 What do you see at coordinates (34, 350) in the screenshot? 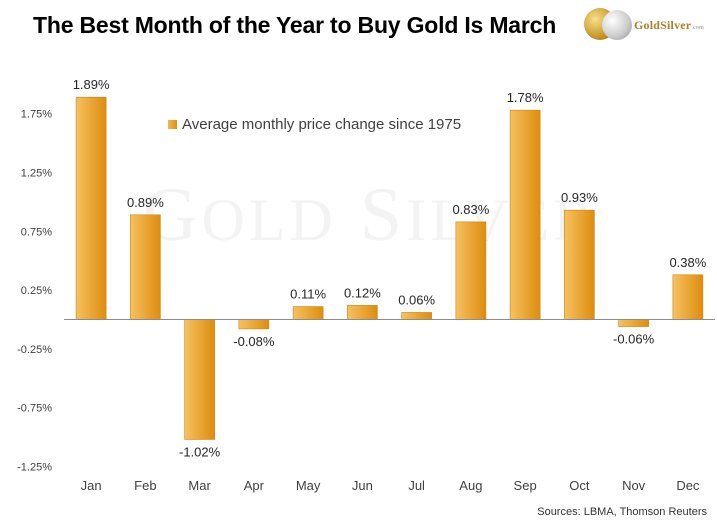
I see `y-tick-label: -0.25%` at bounding box center [34, 350].